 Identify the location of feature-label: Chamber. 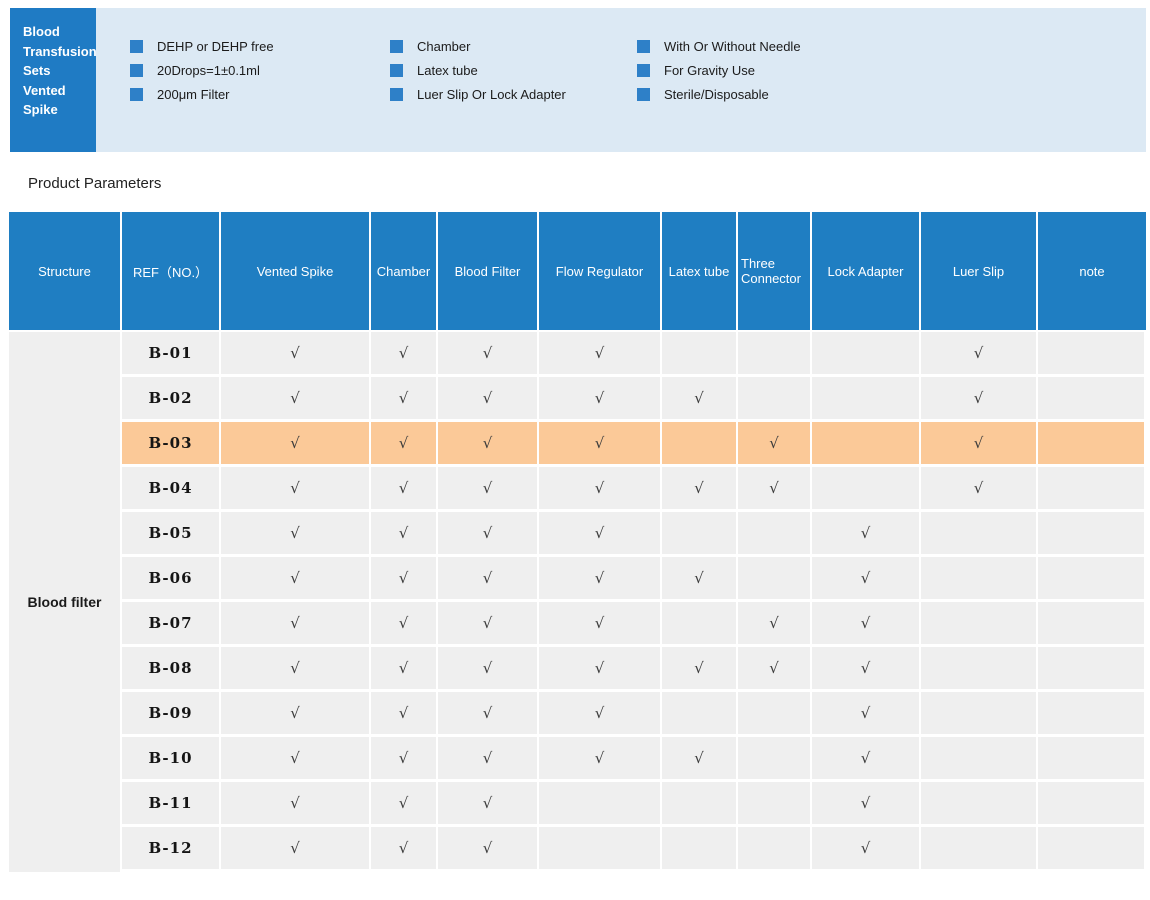
(444, 46).